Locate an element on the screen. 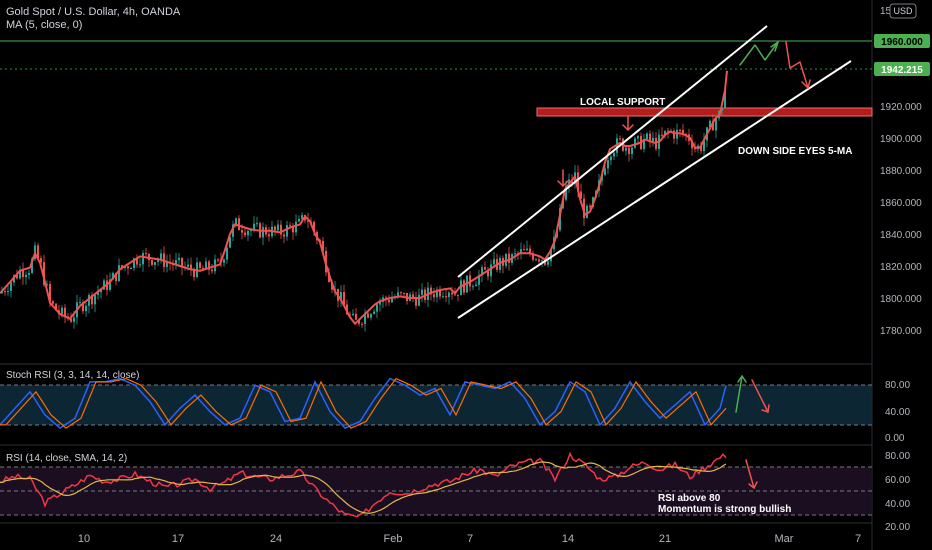 The width and height of the screenshot is (932, 550). stoch-up-arrow is located at coordinates (739, 394).